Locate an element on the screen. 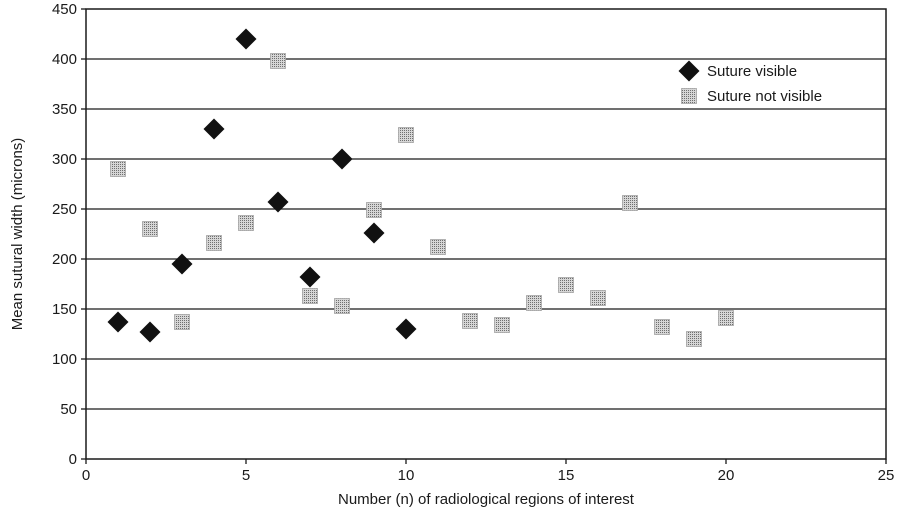 The height and width of the screenshot is (516, 898). y-tick-label: 50 is located at coordinates (68, 409).